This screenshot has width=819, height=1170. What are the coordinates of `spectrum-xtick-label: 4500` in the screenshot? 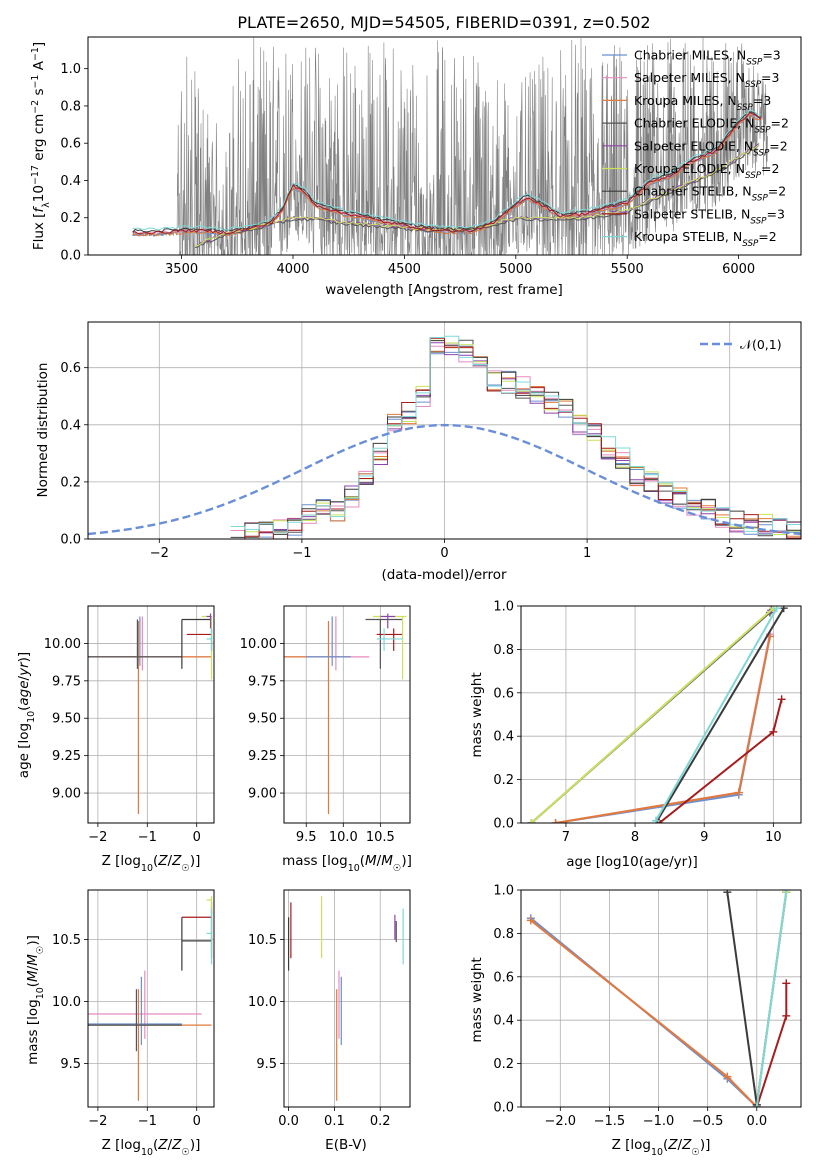 It's located at (404, 269).